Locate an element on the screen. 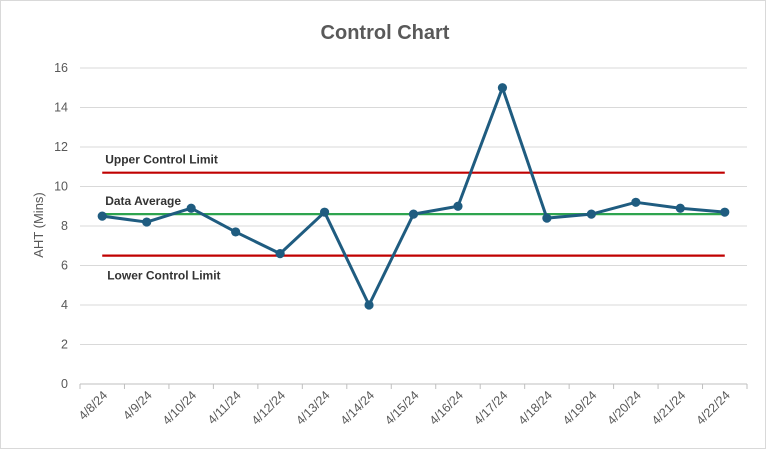 This screenshot has width=768, height=451. x-tick-label: 4/8/24 is located at coordinates (93, 405).